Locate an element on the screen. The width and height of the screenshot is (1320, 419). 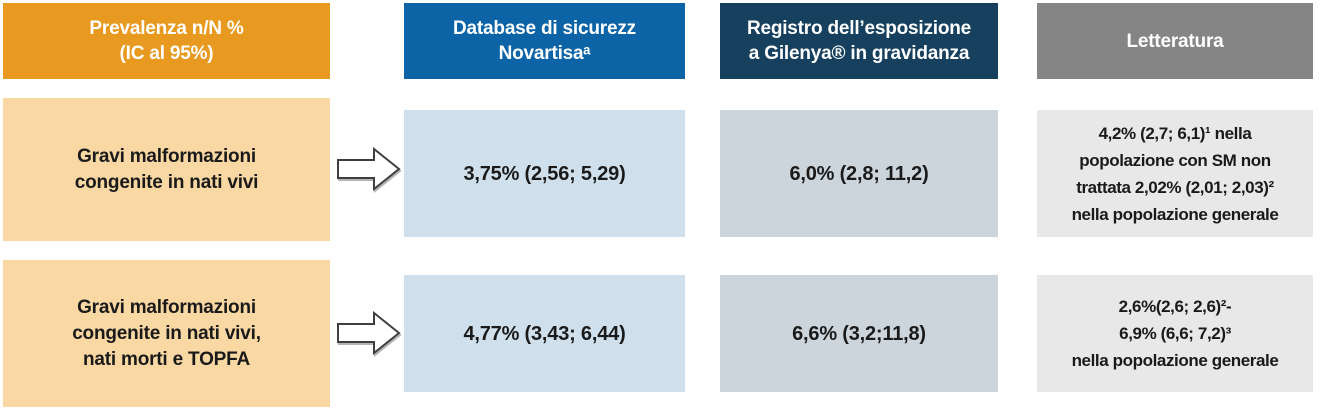
header-prevalenza: Prevalenza n/N % (IC al 95%) is located at coordinates (166, 41).